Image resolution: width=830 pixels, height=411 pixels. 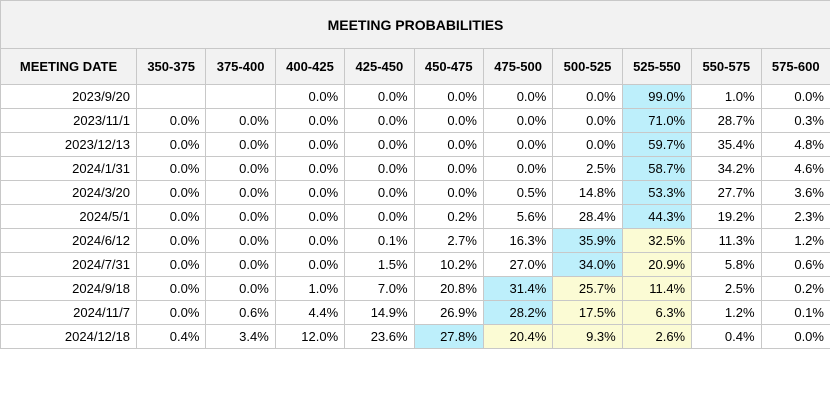 I want to click on meeting-date-cell: 2023/12/13, so click(x=68, y=144).